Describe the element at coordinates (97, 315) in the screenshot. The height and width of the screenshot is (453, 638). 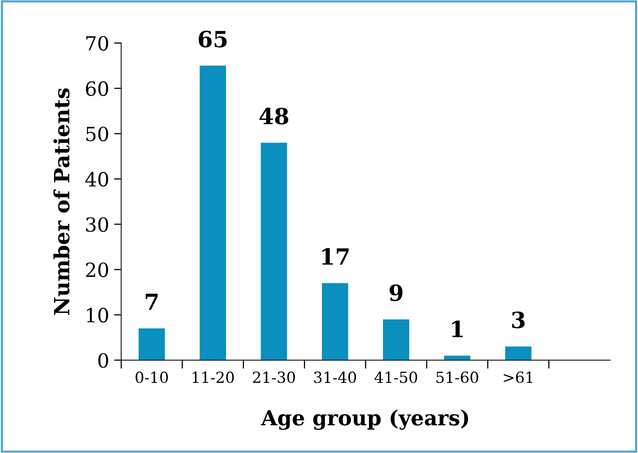
I see `y-tick-label: 10` at that location.